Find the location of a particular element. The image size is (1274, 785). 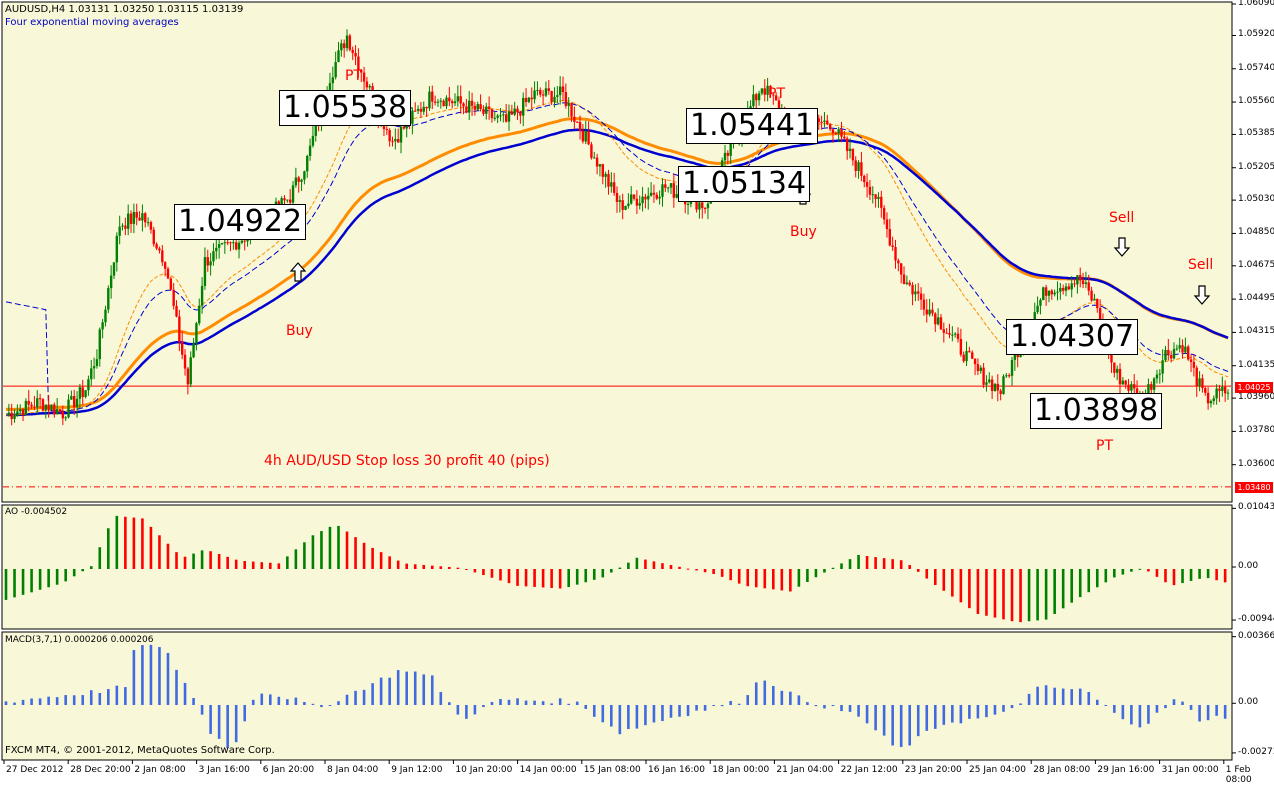

price-box-6: 1.03898 is located at coordinates (1096, 411).